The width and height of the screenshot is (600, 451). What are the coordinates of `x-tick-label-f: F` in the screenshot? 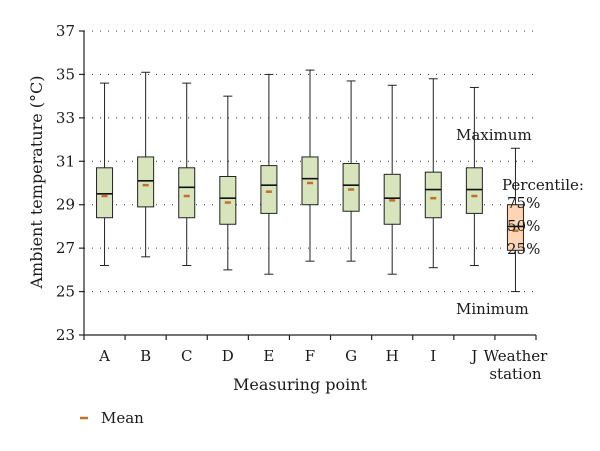 It's located at (310, 356).